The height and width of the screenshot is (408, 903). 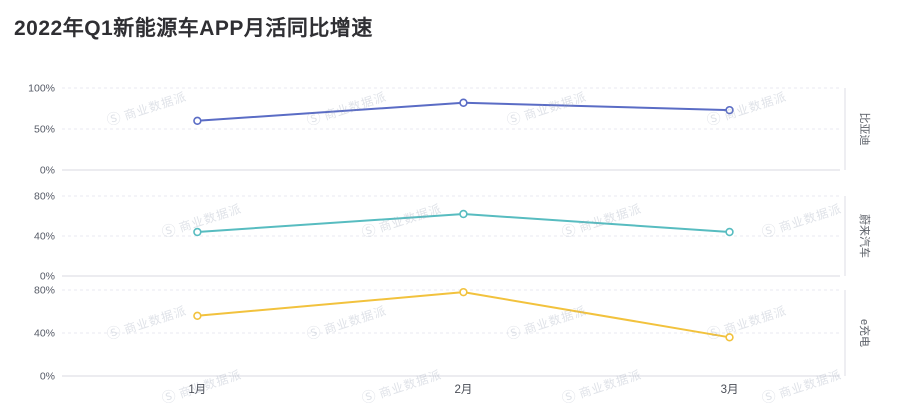 What do you see at coordinates (41, 89) in the screenshot?
I see `y-tick-label: 100%` at bounding box center [41, 89].